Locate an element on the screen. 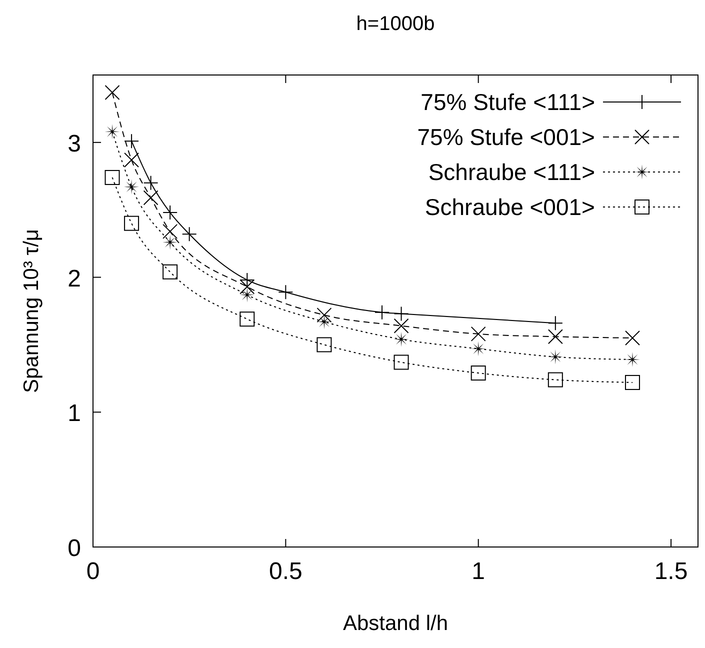 This screenshot has height=648, width=705. legend-label: Schraube <111> is located at coordinates (511, 172).